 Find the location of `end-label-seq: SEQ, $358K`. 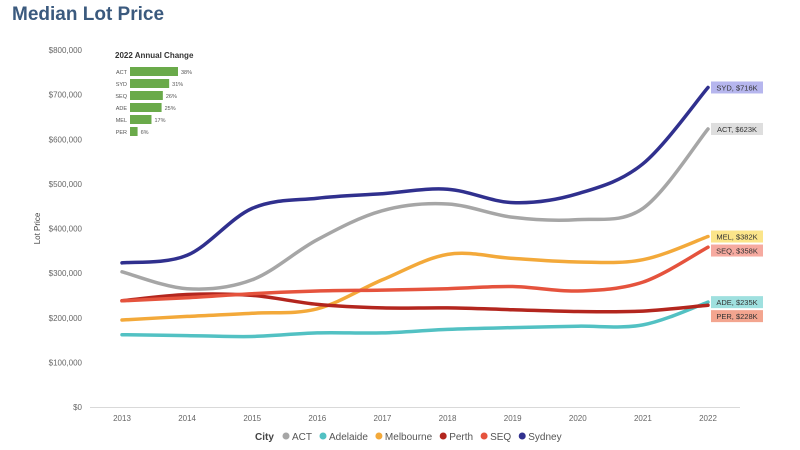

end-label-seq: SEQ, $358K is located at coordinates (737, 251).